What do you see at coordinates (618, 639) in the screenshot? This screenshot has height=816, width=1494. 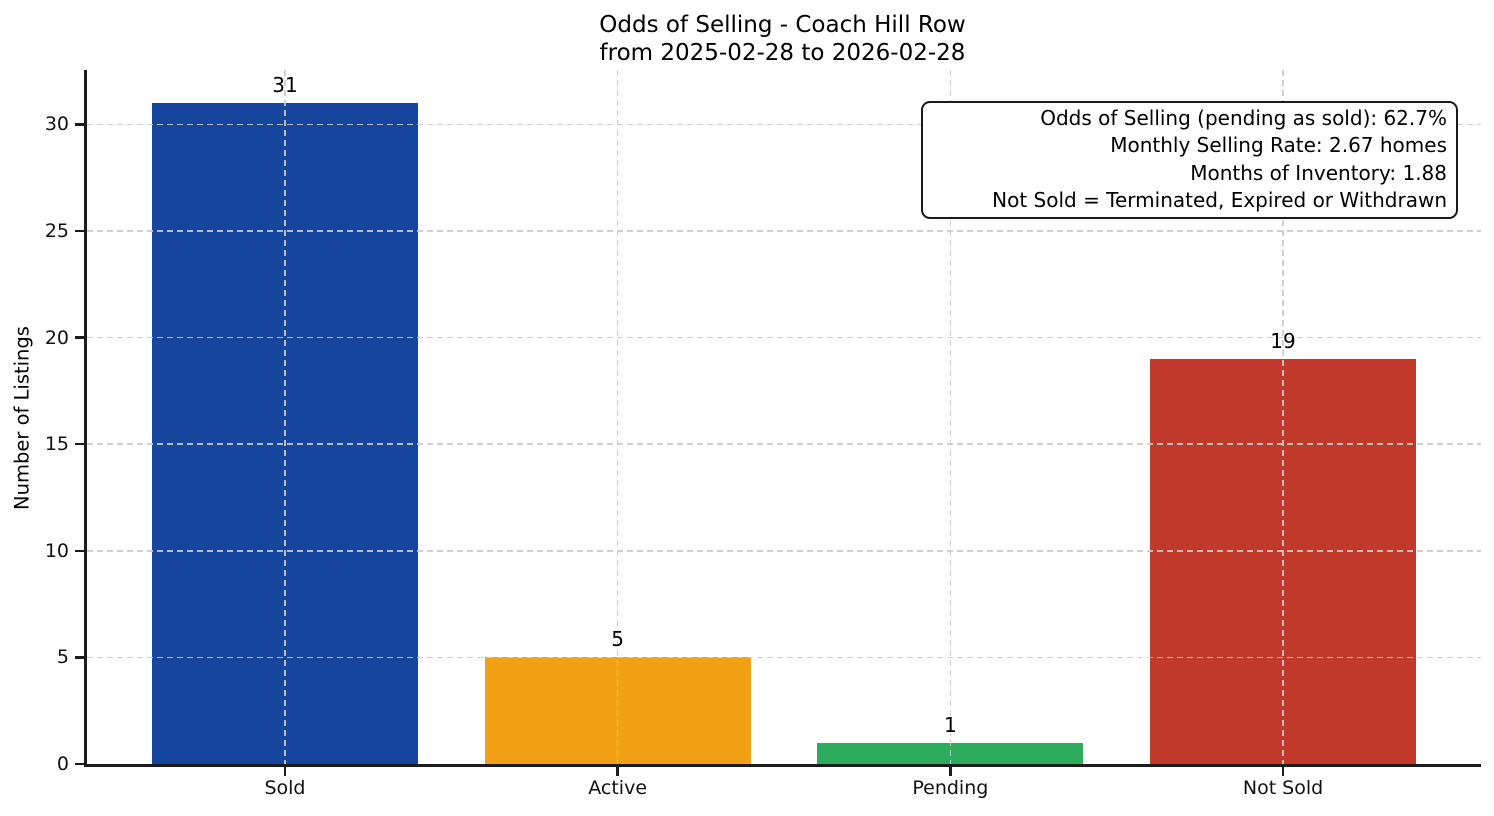 I see `bar-value-label-active: 5` at bounding box center [618, 639].